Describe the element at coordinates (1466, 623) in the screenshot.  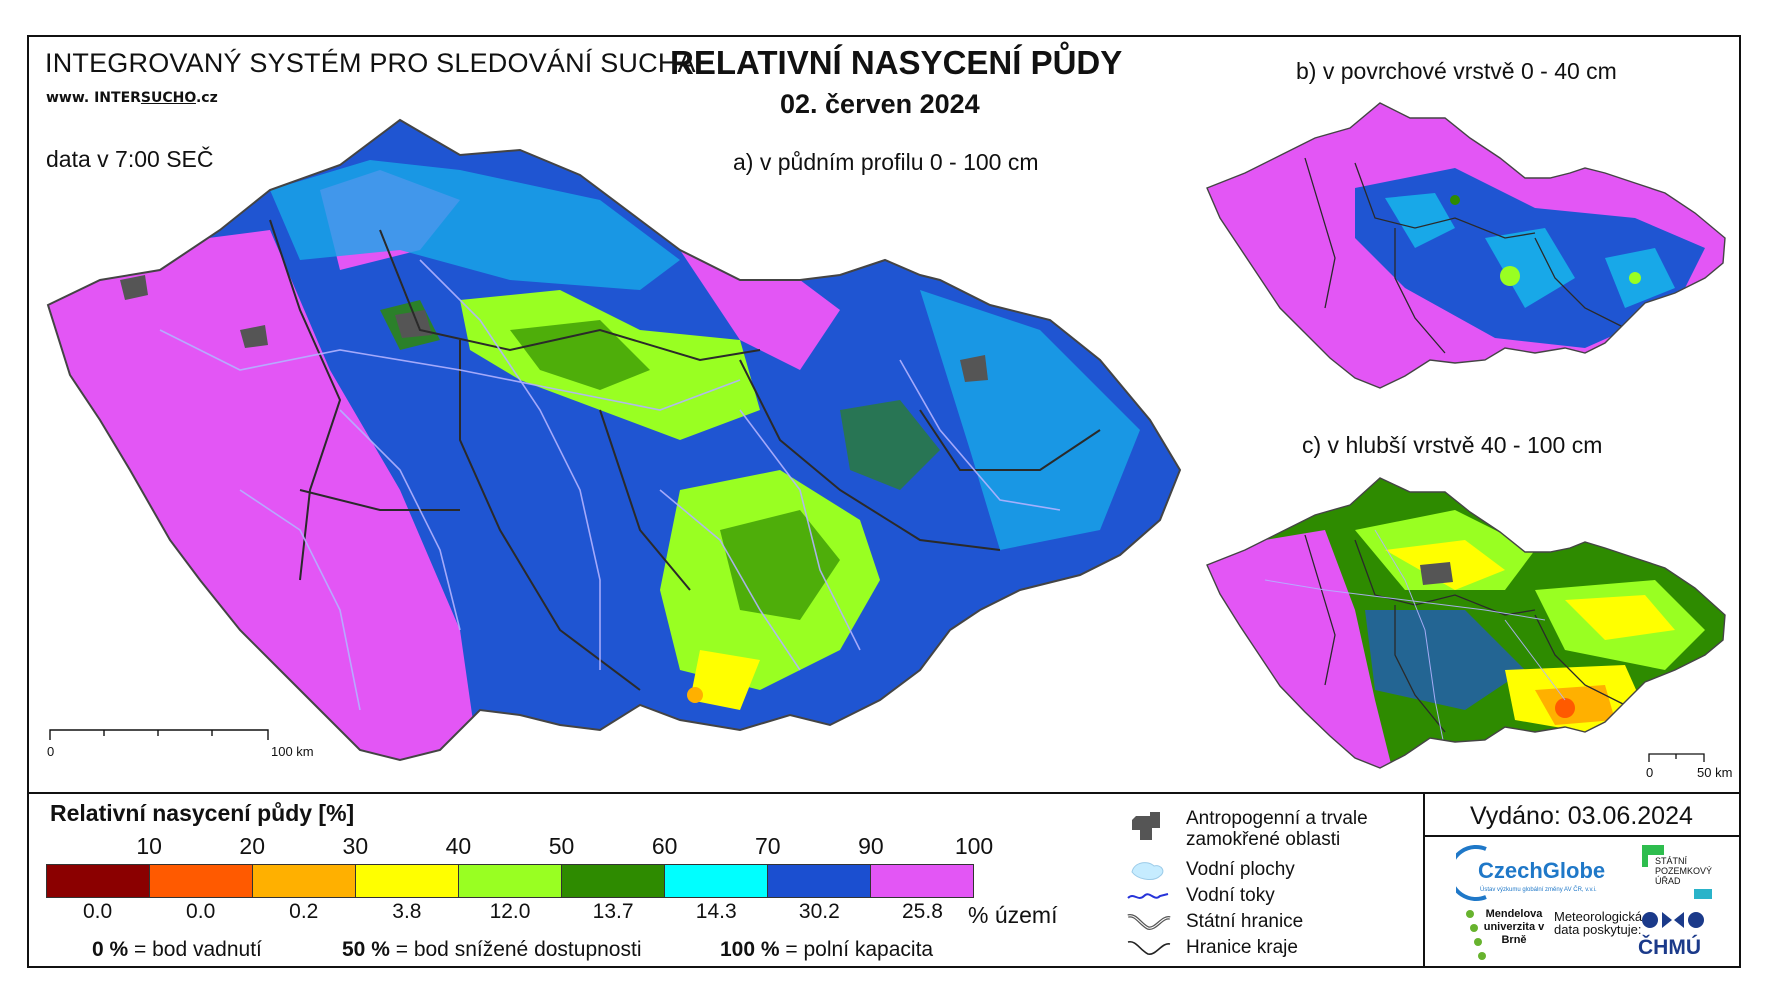
I see `map-c-deeper-layer` at that location.